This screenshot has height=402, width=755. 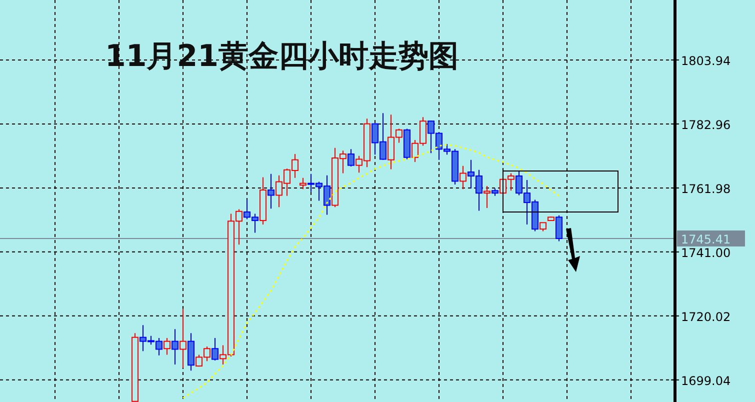 I want to click on ref-line-label: 1745.41, so click(x=706, y=239).